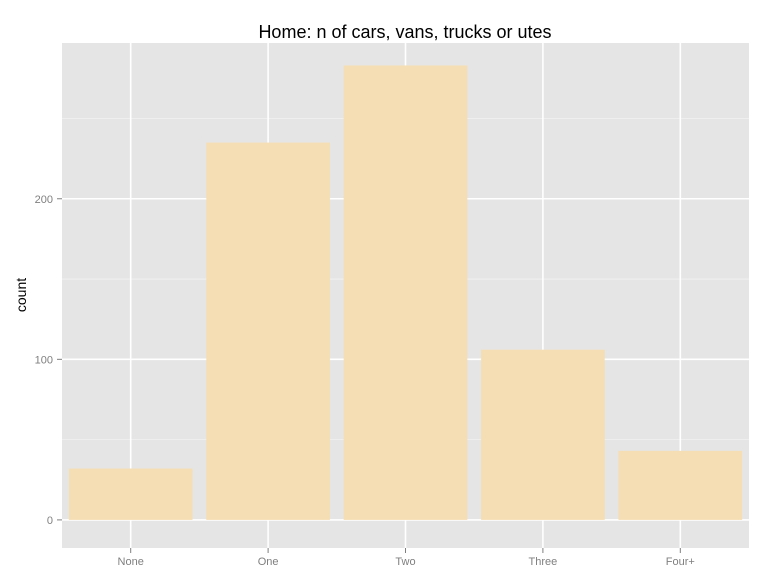 The height and width of the screenshot is (576, 768). Describe the element at coordinates (543, 434) in the screenshot. I see `bar-three` at that location.